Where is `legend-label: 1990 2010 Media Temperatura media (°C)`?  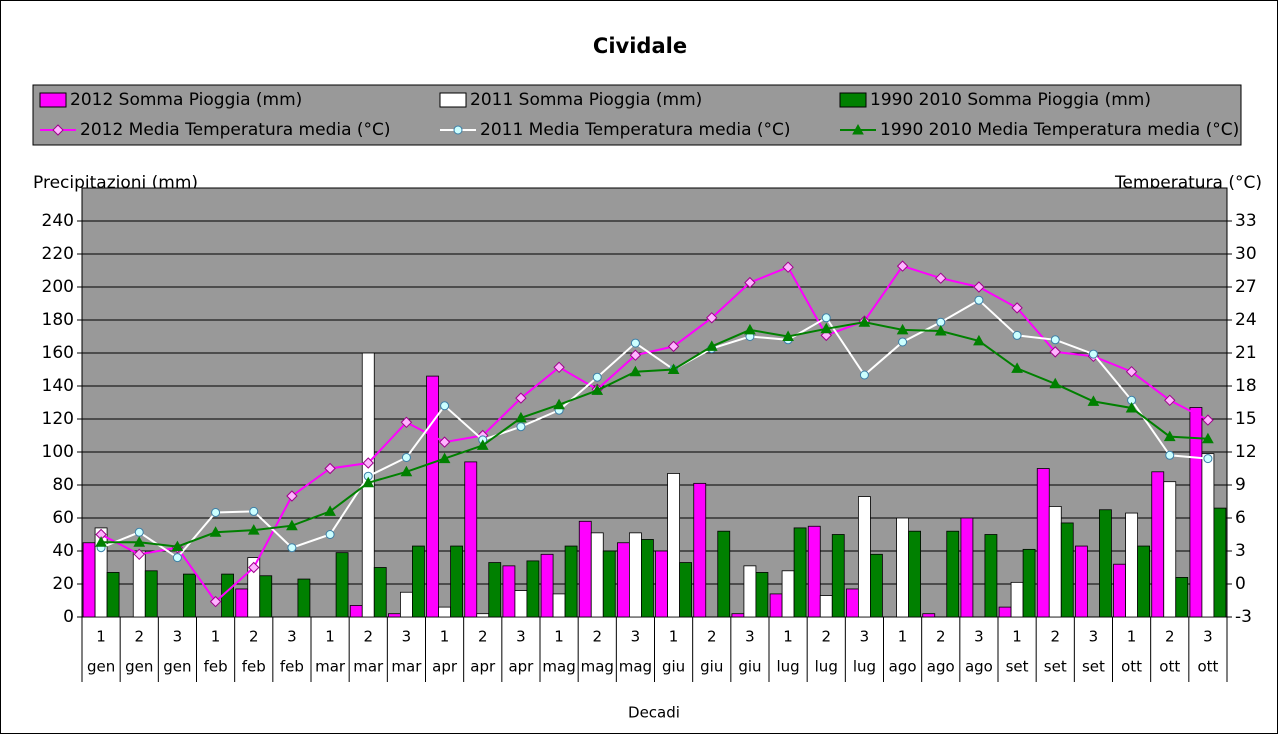 legend-label: 1990 2010 Media Temperatura media (°C) is located at coordinates (1059, 130).